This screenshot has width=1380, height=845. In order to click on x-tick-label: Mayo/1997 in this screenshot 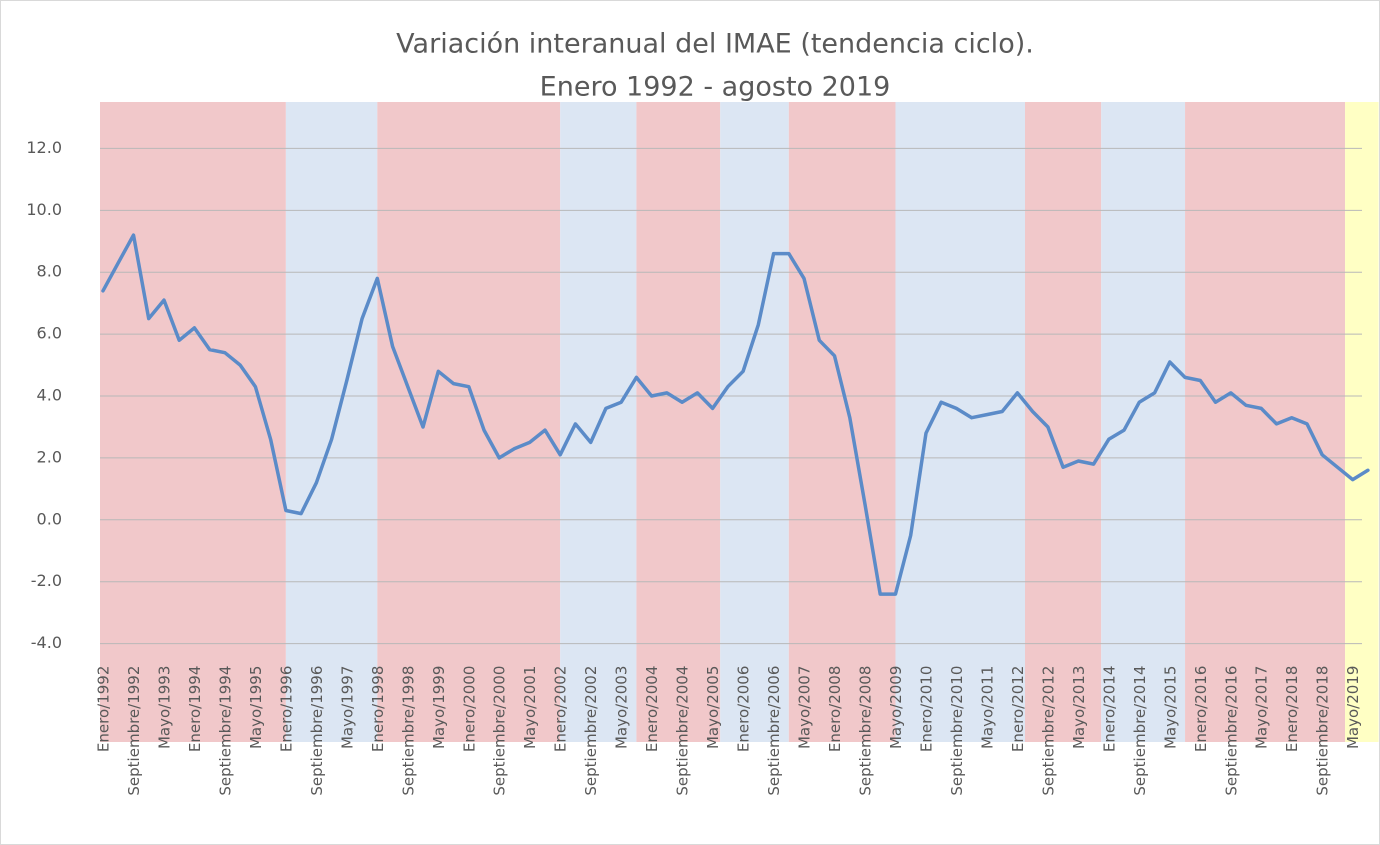, I will do `click(347, 707)`.